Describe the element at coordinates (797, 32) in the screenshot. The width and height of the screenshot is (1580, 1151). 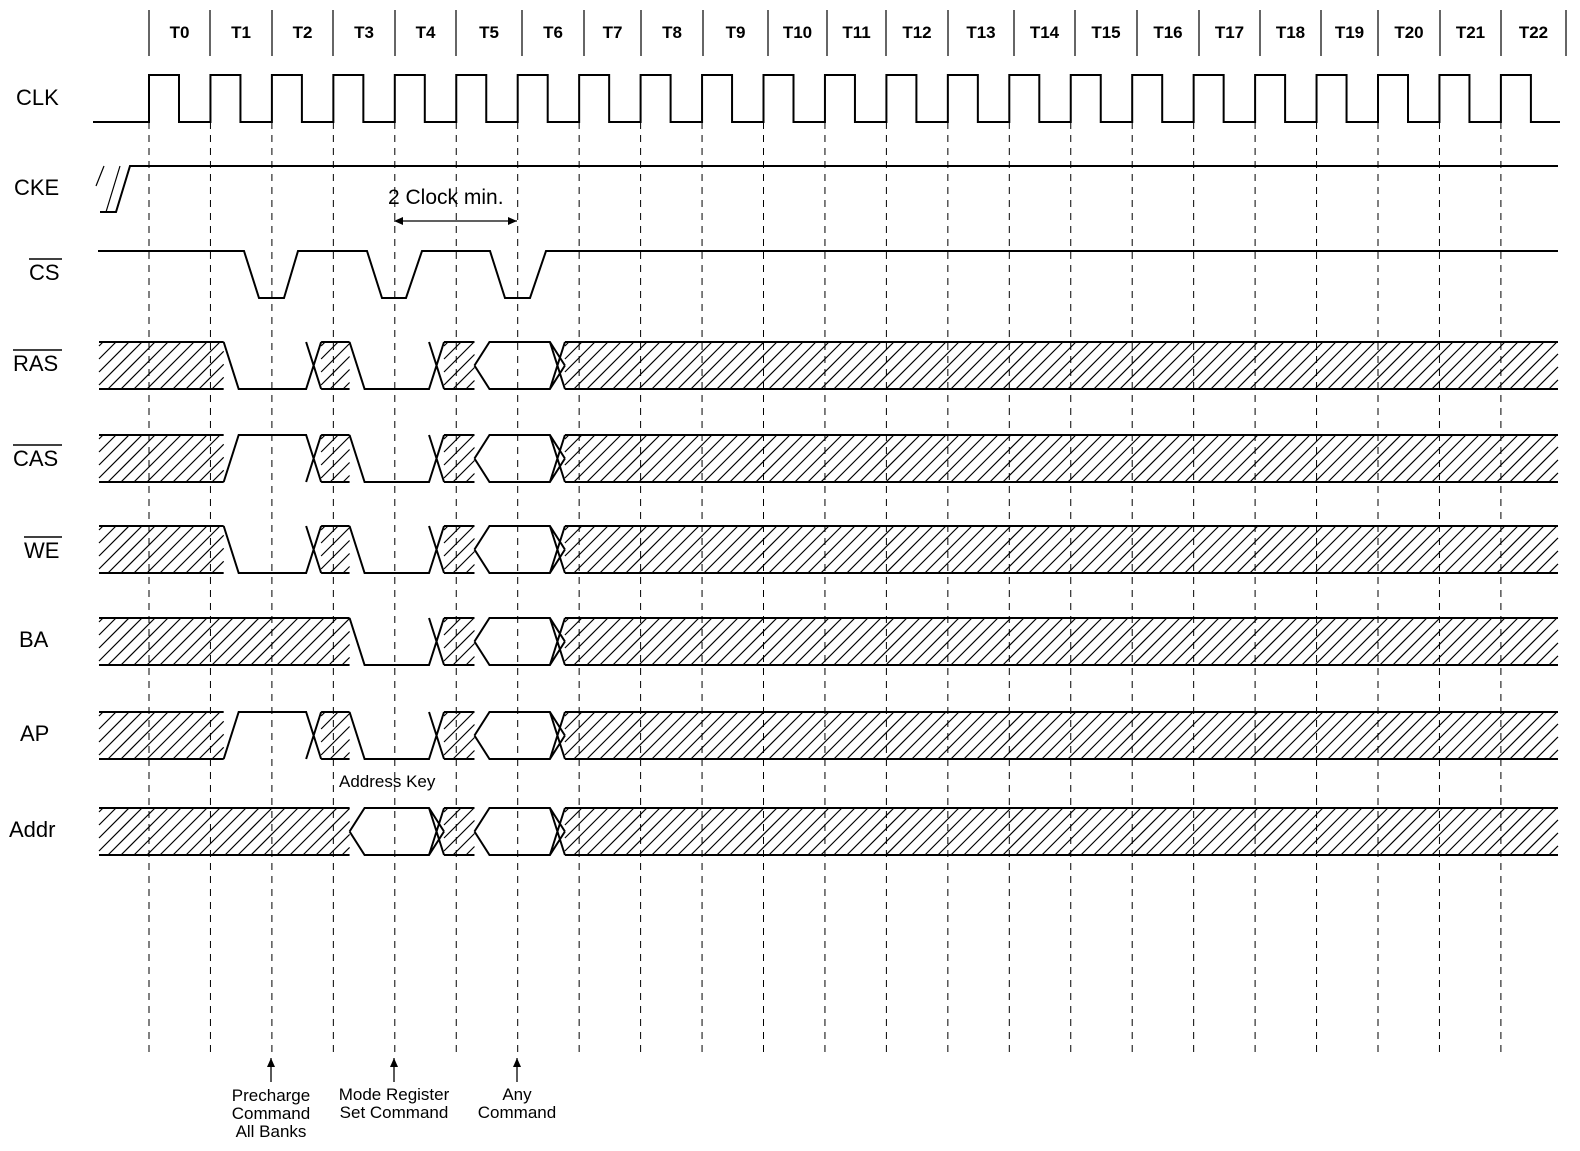
I see `period-label-t10: T10` at that location.